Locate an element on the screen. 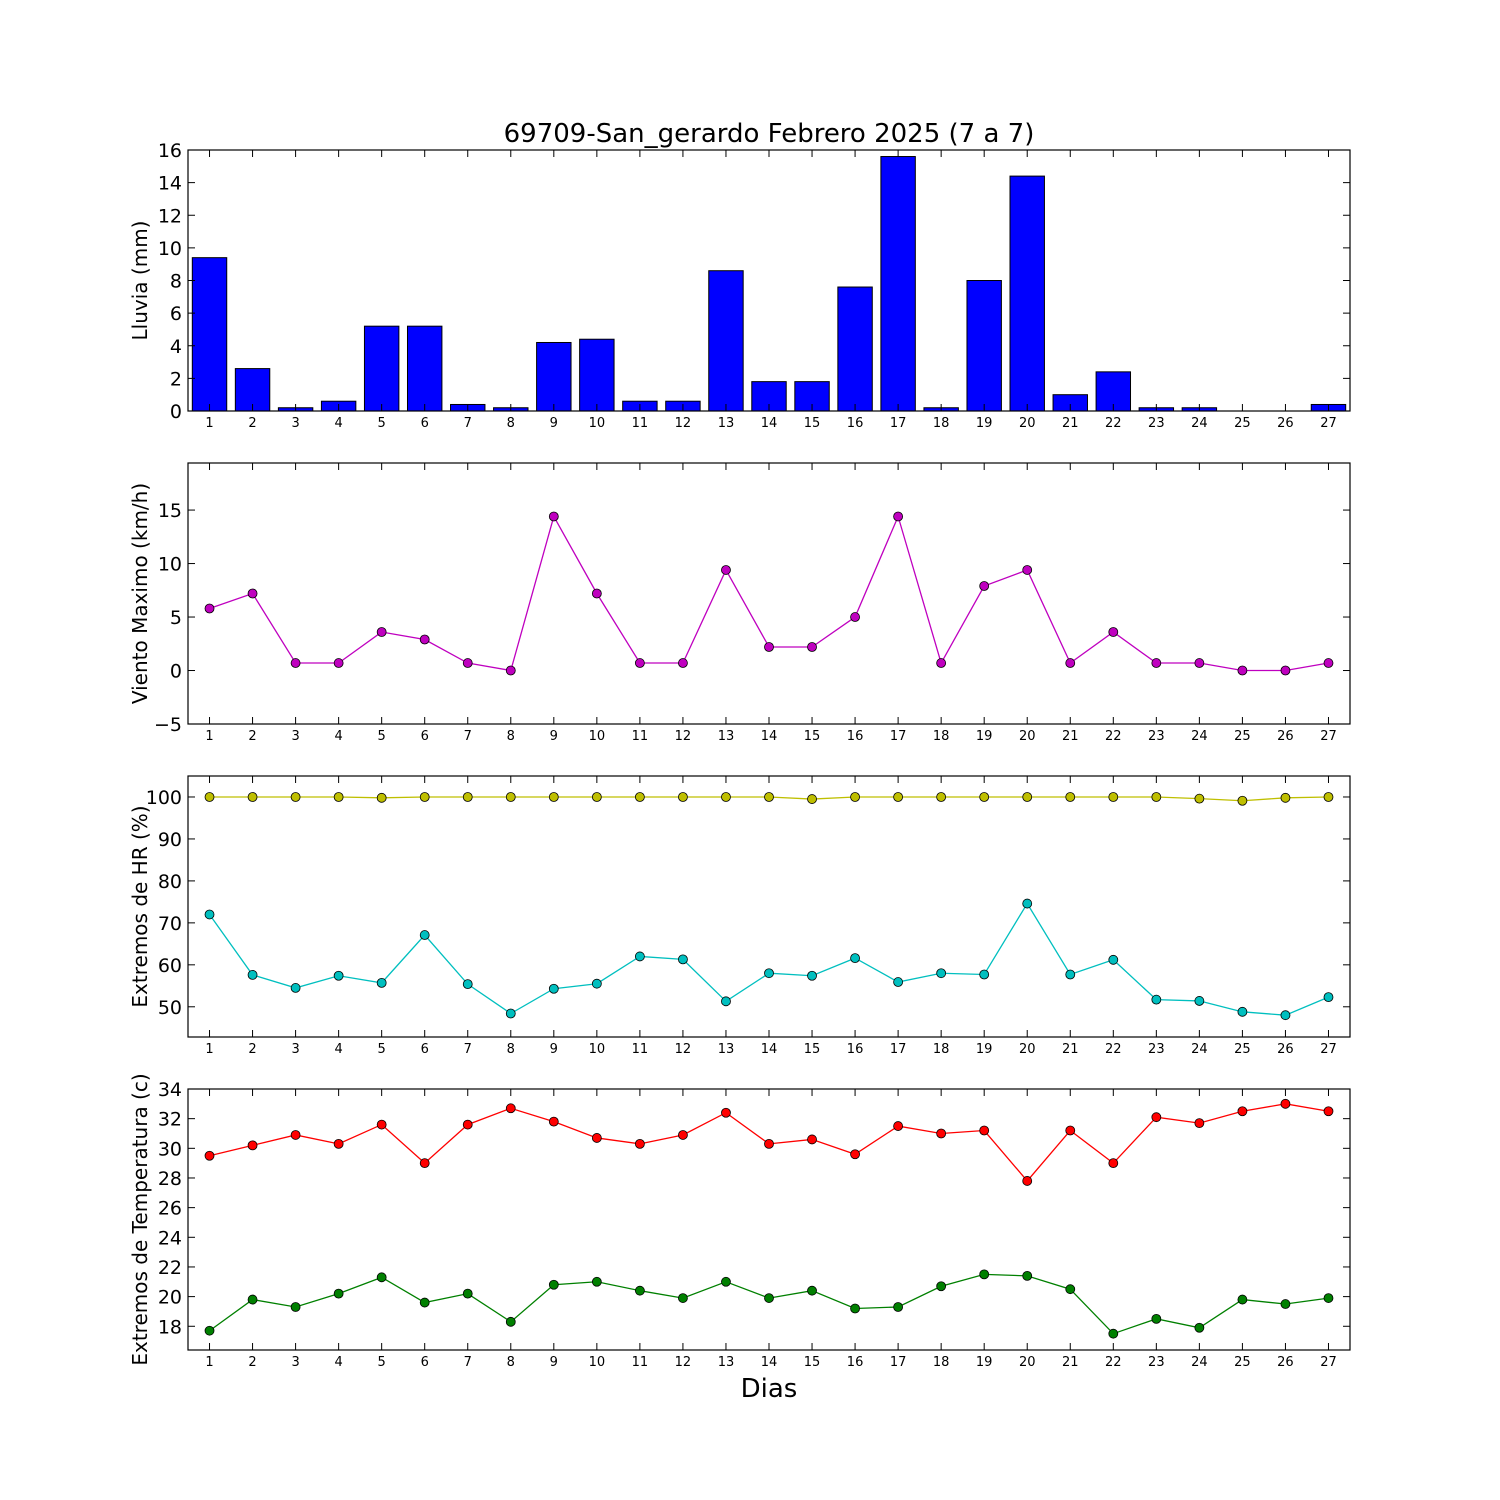  humidity-x-tick-label: 21 is located at coordinates (1070, 1049).